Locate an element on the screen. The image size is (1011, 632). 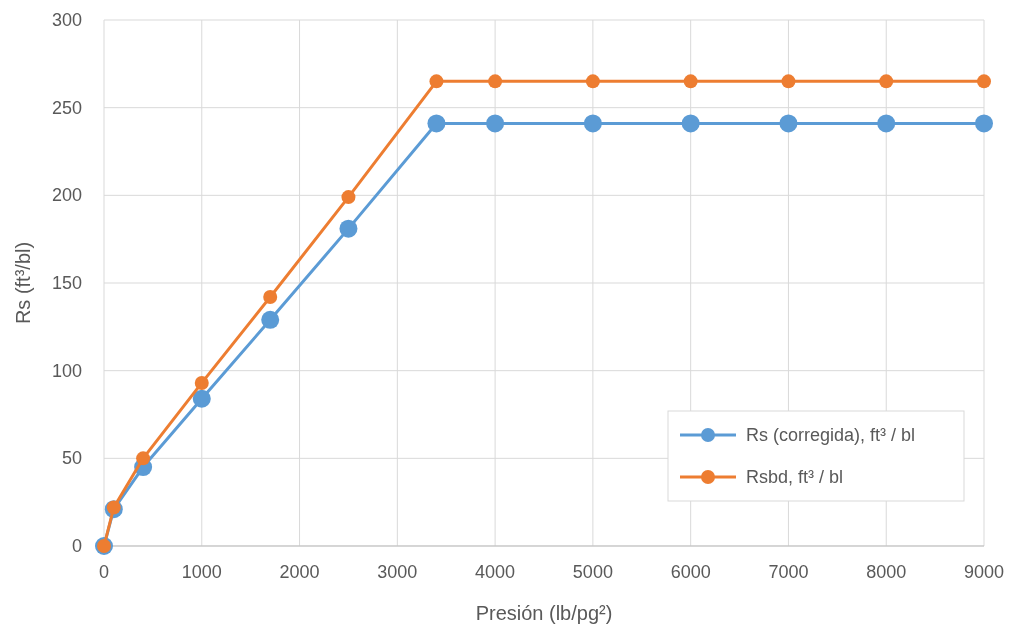
y-tick-label: 0 is located at coordinates (76, 546).